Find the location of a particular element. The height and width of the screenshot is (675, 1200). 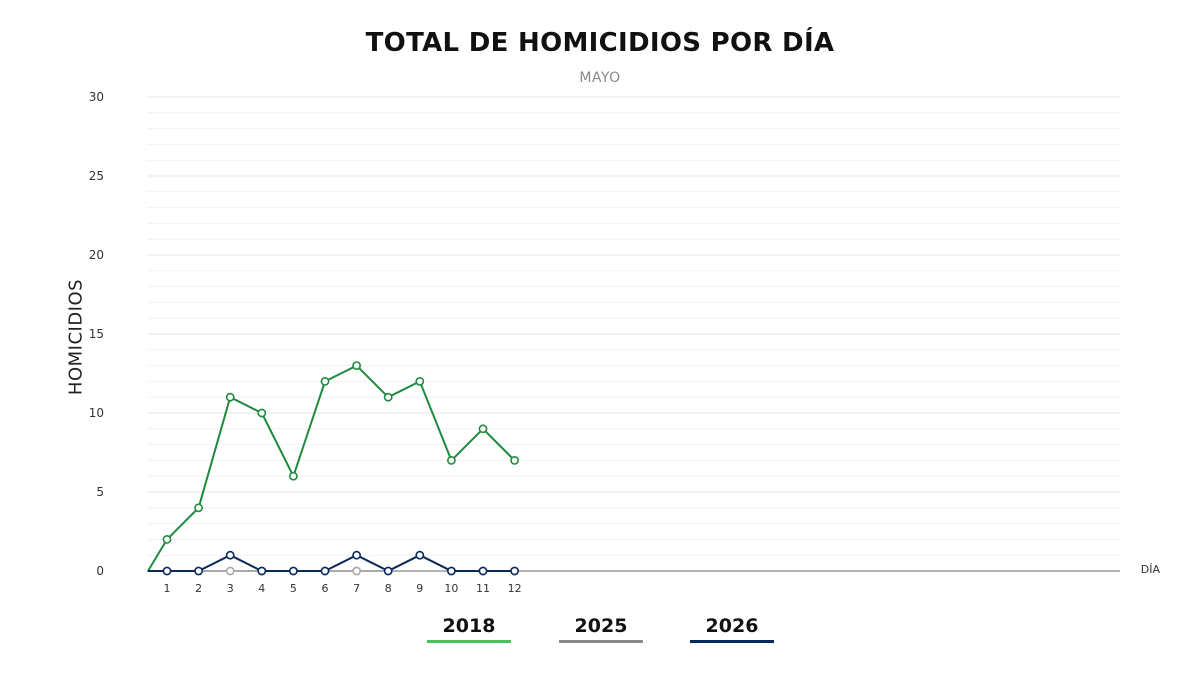

y-tick-label: 25 is located at coordinates (96, 176).